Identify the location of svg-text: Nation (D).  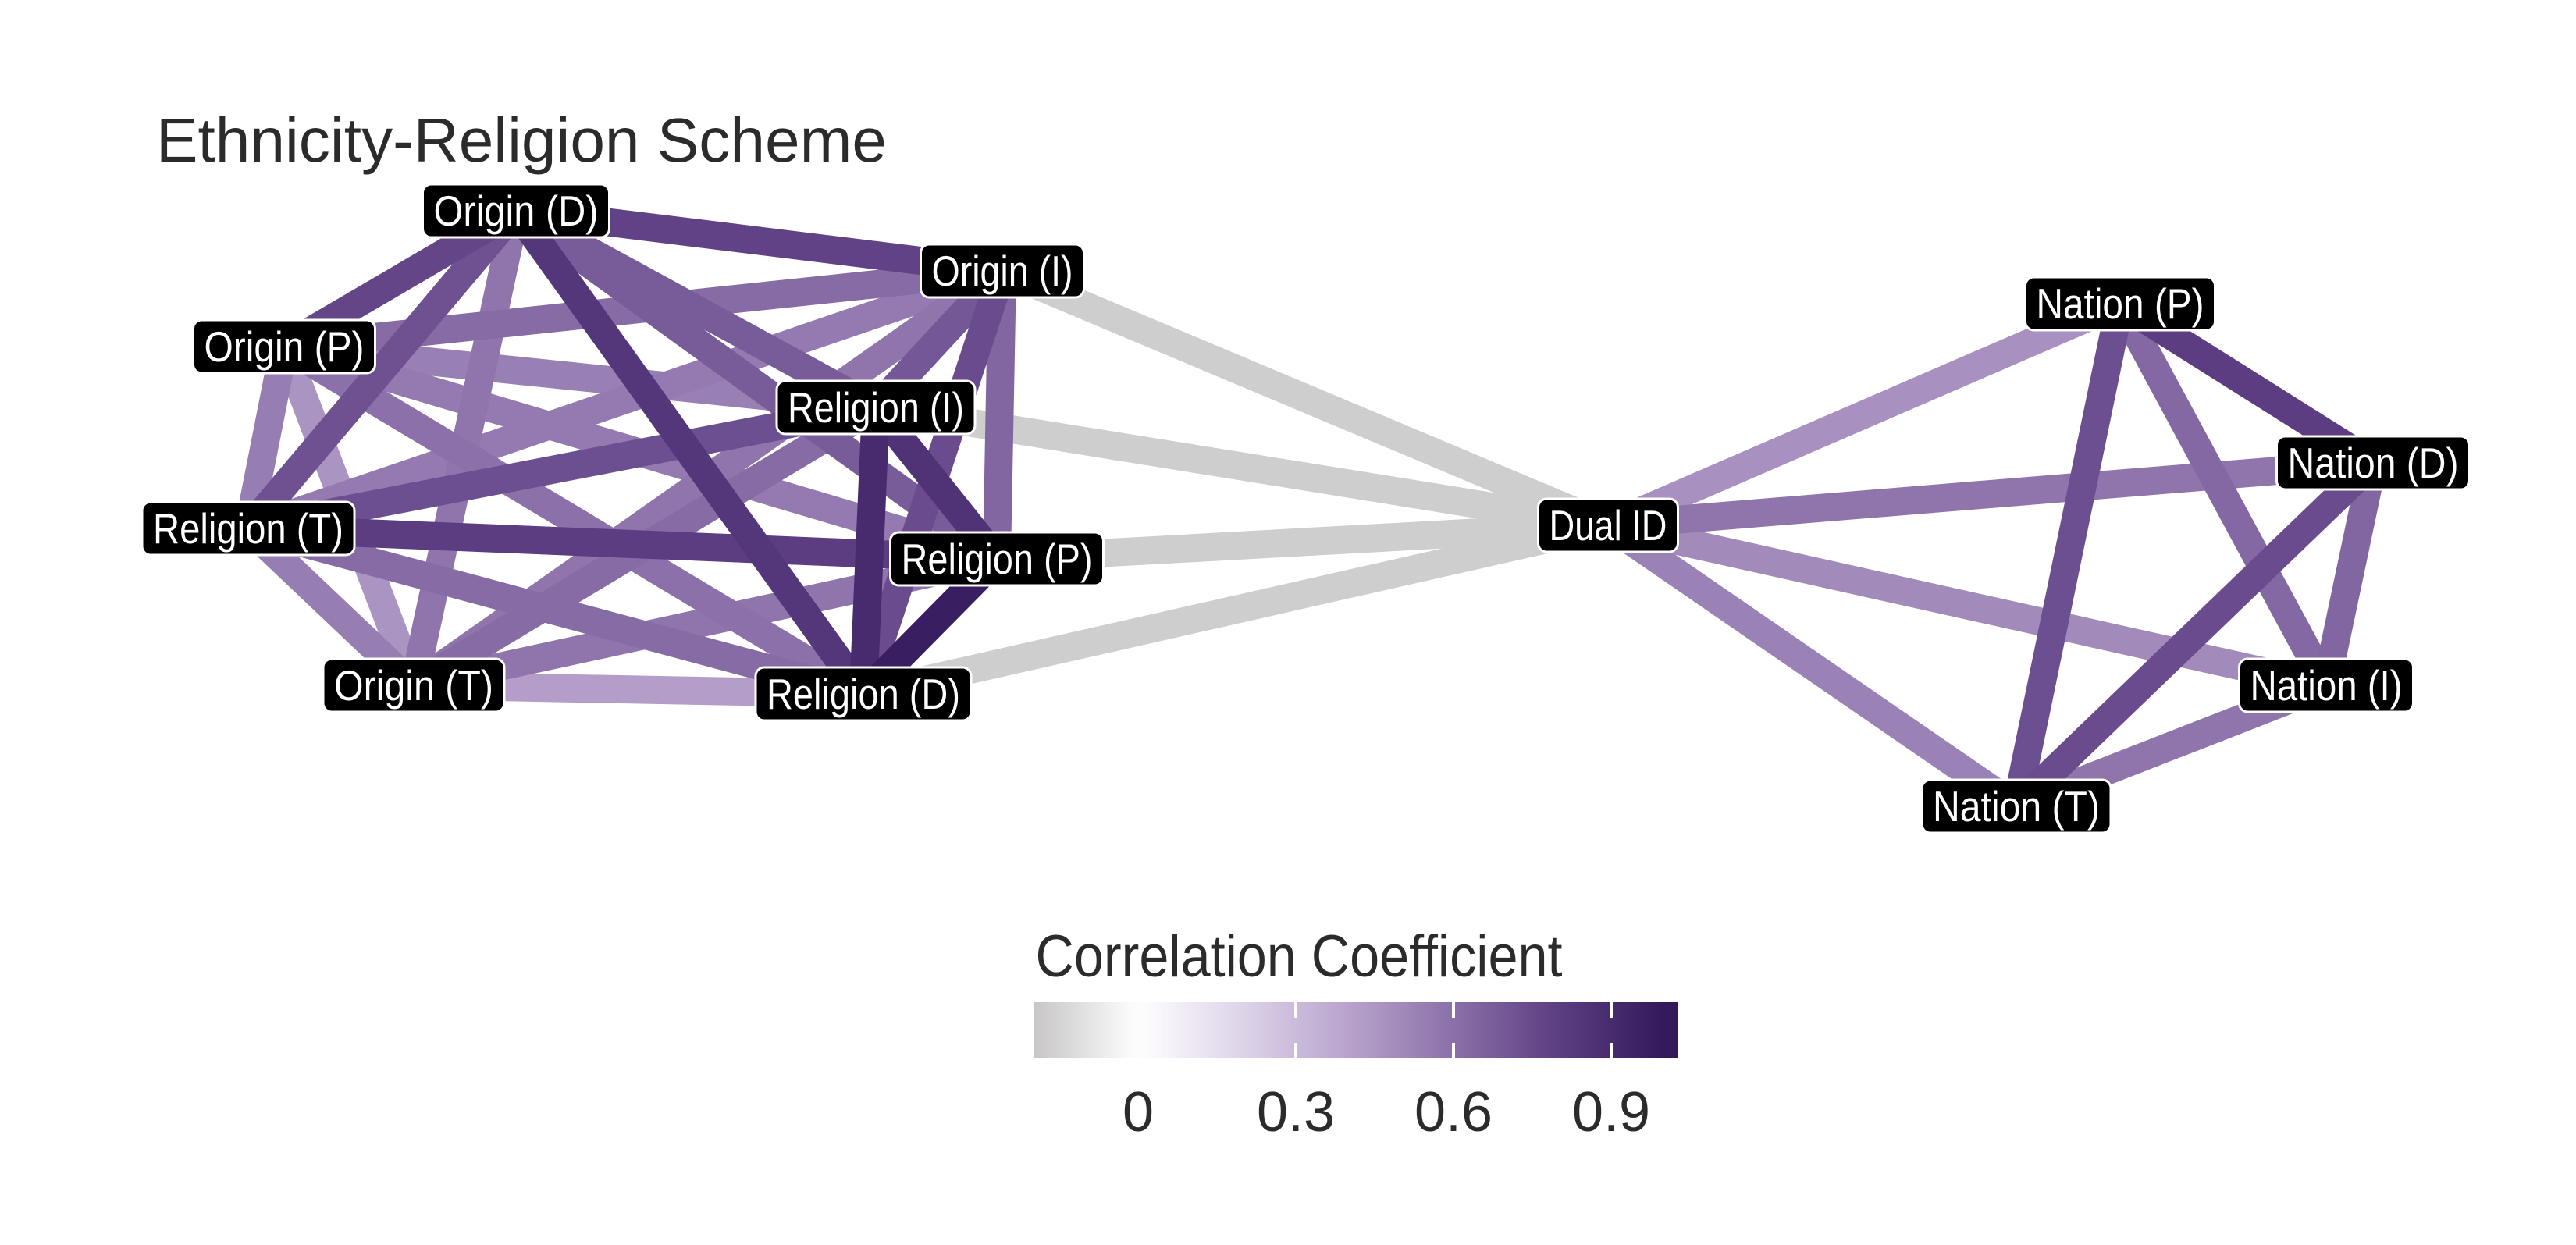
(2373, 463).